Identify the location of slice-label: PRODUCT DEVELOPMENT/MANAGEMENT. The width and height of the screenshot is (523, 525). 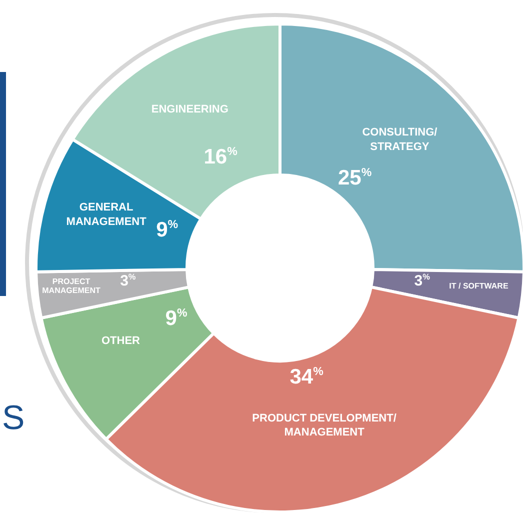
(324, 425).